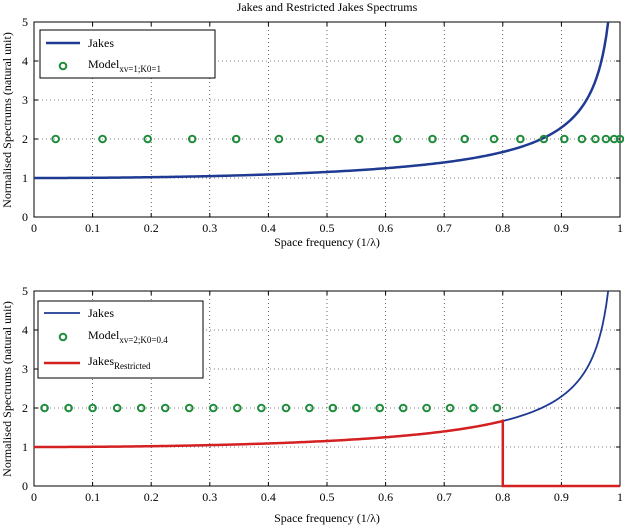 The image size is (624, 526). What do you see at coordinates (101, 361) in the screenshot?
I see `legend-restricted-name: Jakes` at bounding box center [101, 361].